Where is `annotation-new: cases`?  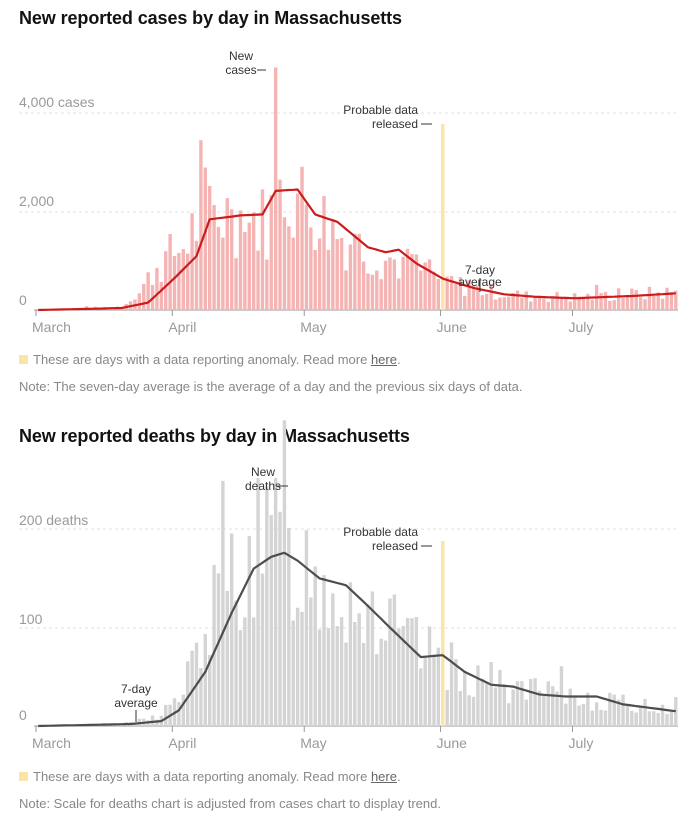 annotation-new: cases is located at coordinates (240, 70).